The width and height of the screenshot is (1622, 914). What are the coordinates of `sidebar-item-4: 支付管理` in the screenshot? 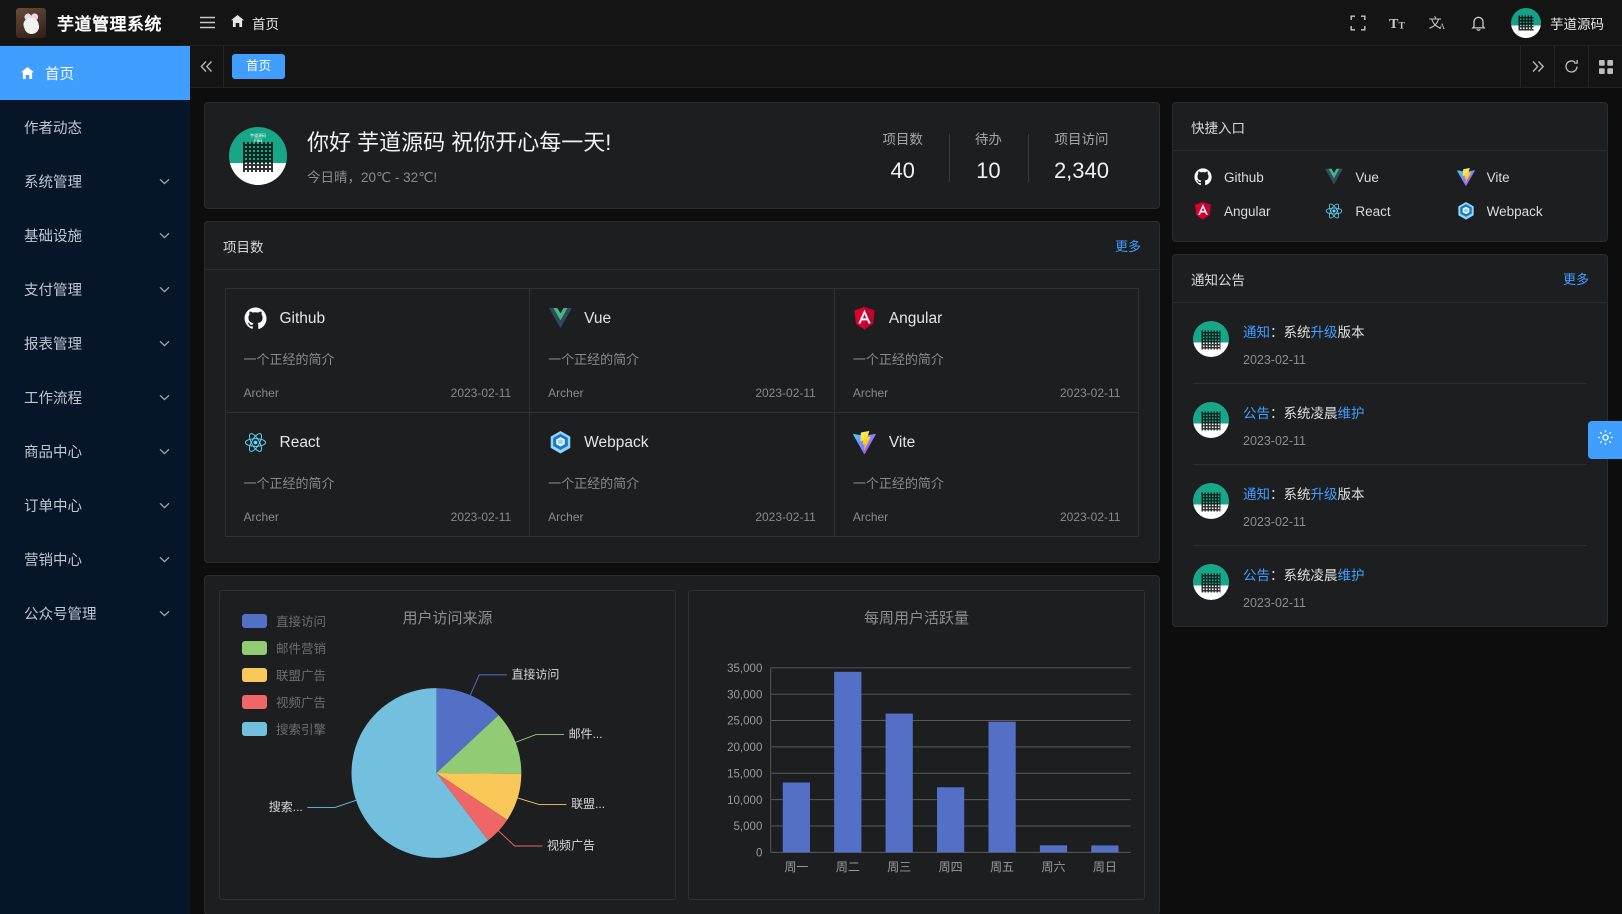 It's located at (95, 289).